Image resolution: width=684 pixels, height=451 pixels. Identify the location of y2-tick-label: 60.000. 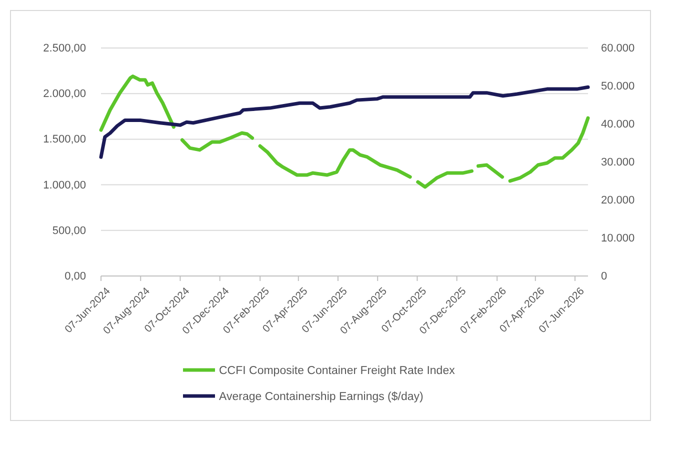
(618, 48).